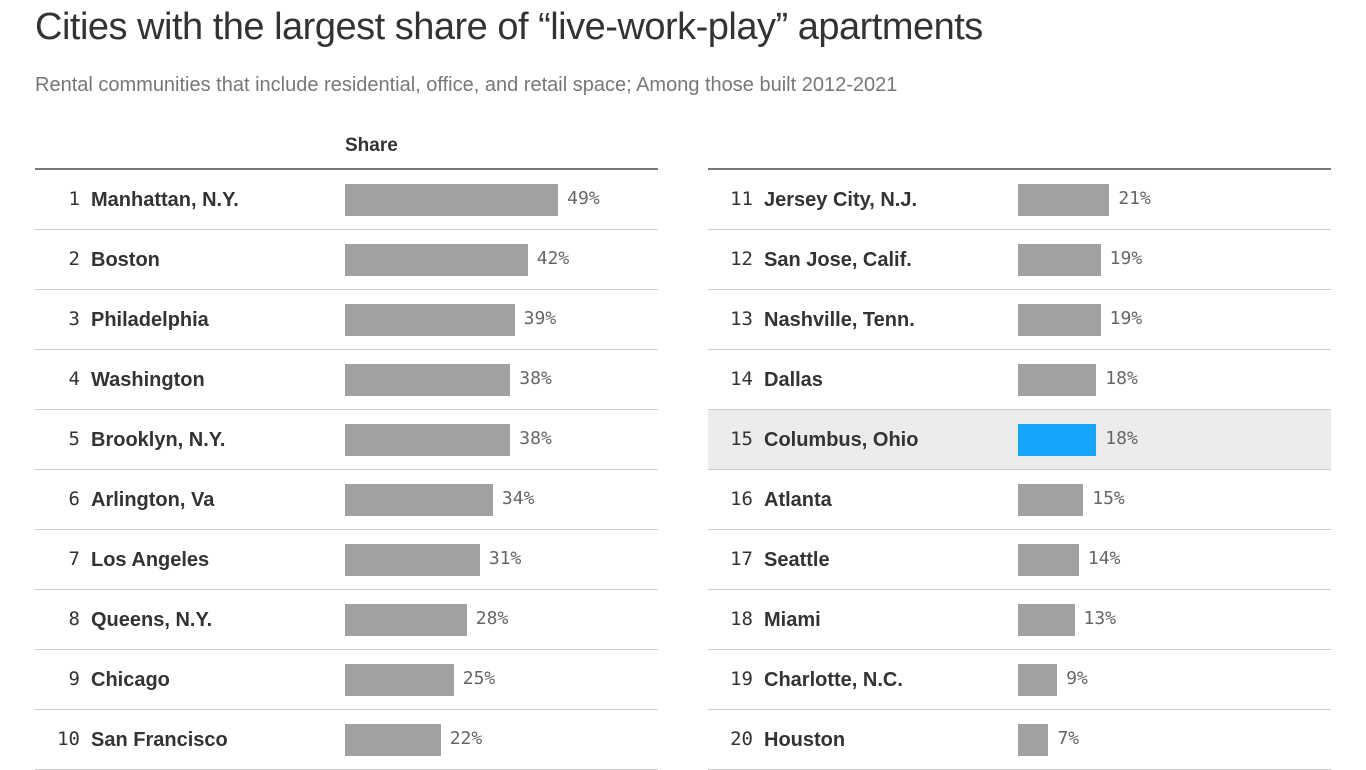 Image resolution: width=1366 pixels, height=770 pixels. I want to click on bar-value-label: 49%, so click(583, 198).